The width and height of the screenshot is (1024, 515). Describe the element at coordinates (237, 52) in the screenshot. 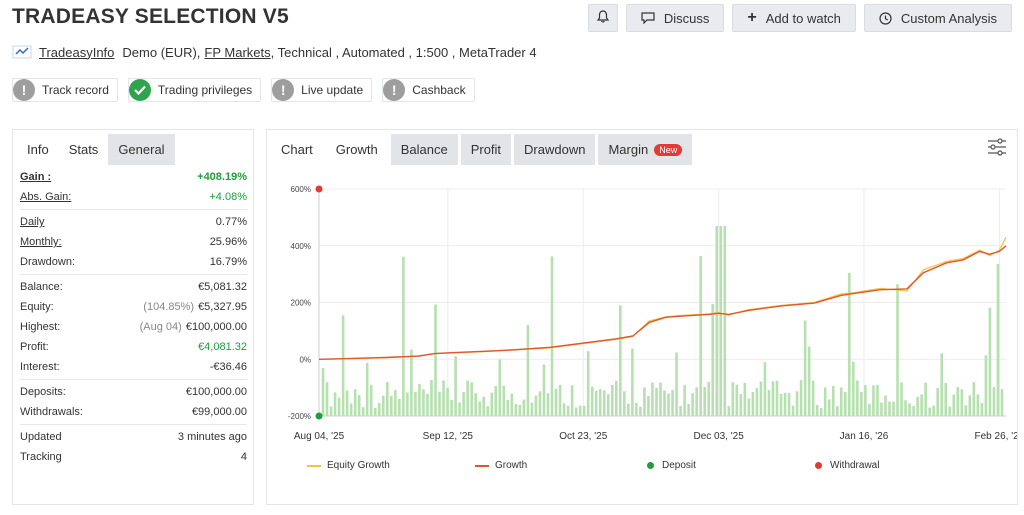

I see `broker-link: FP Markets` at that location.